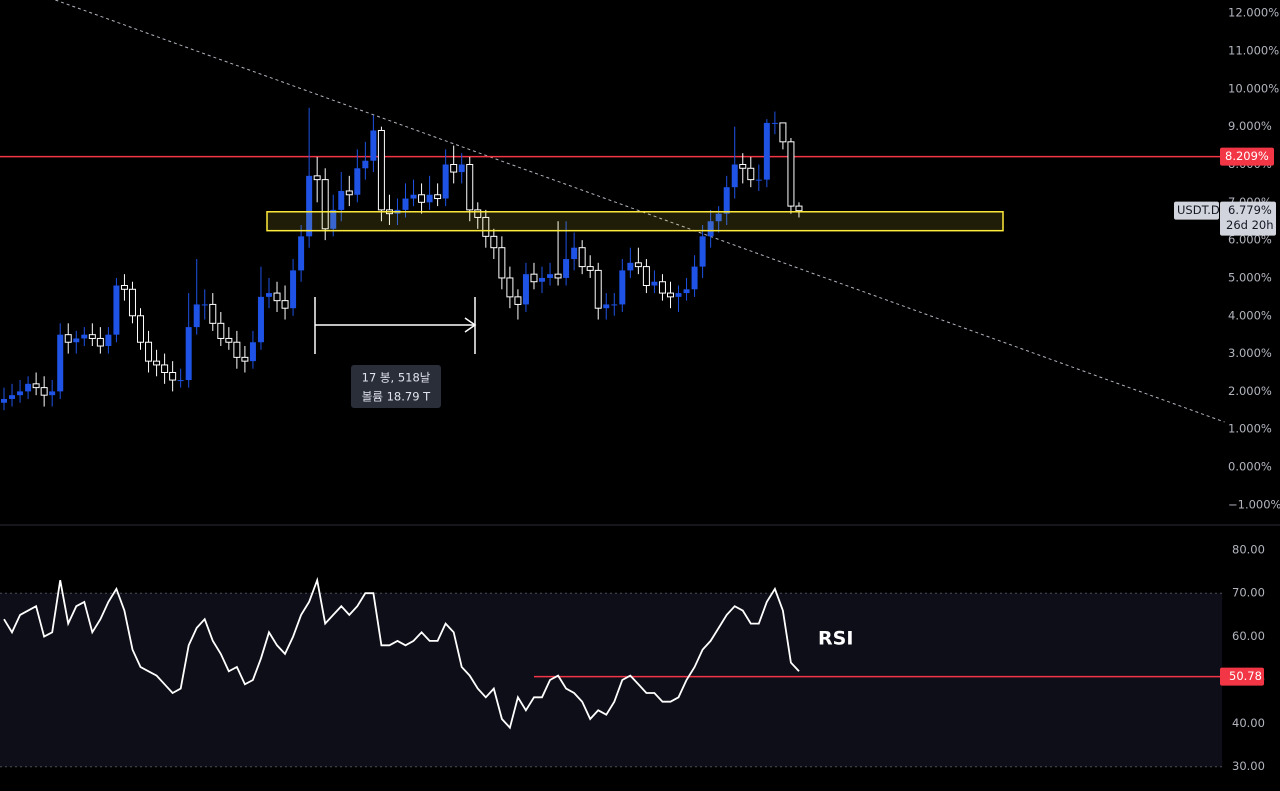 This screenshot has height=791, width=1280. What do you see at coordinates (396, 386) in the screenshot?
I see `measure-box` at bounding box center [396, 386].